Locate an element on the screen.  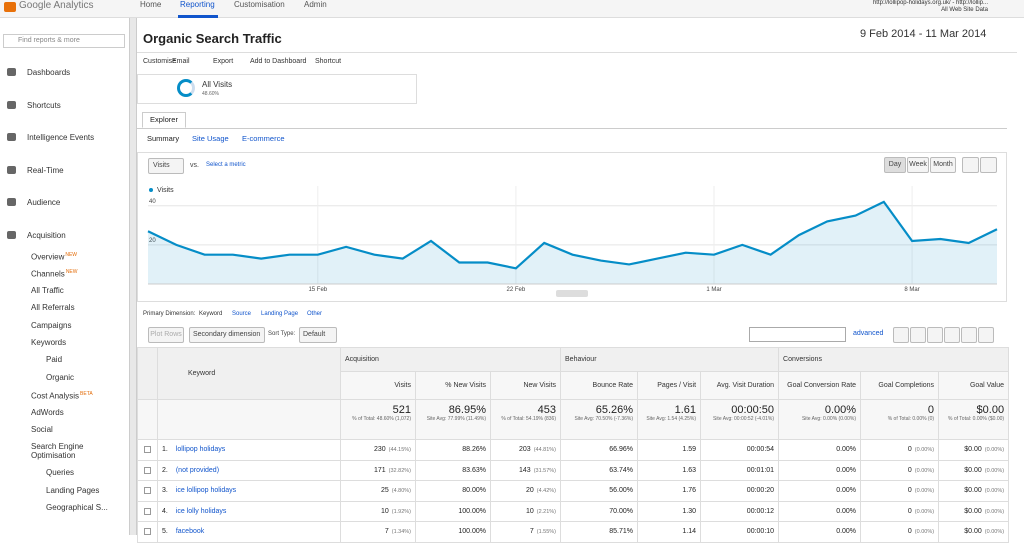
toolbar-item: Email is located at coordinates (181, 61).